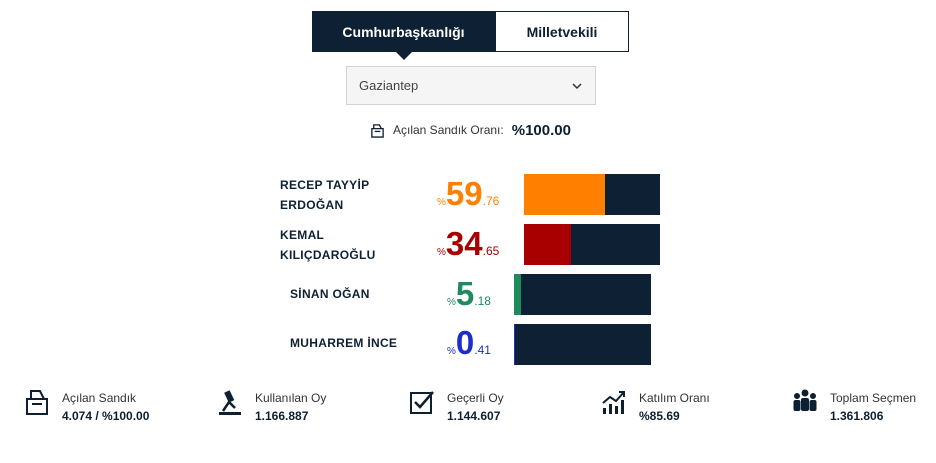 The width and height of the screenshot is (936, 463). I want to click on candidate-percentage: % 59 .76, so click(468, 193).